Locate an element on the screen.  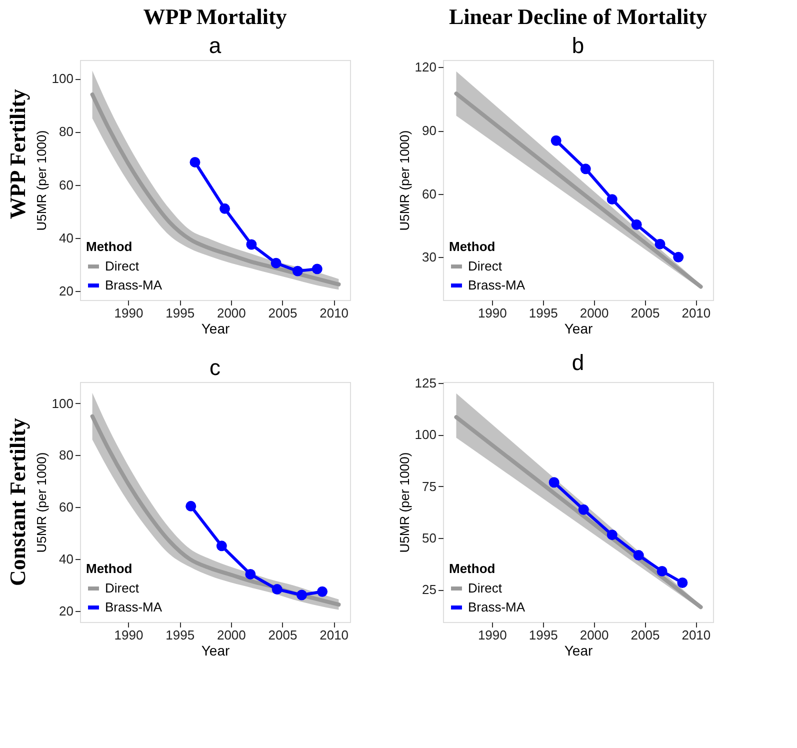
text: Linear Decline of Mortality is located at coordinates (578, 16).